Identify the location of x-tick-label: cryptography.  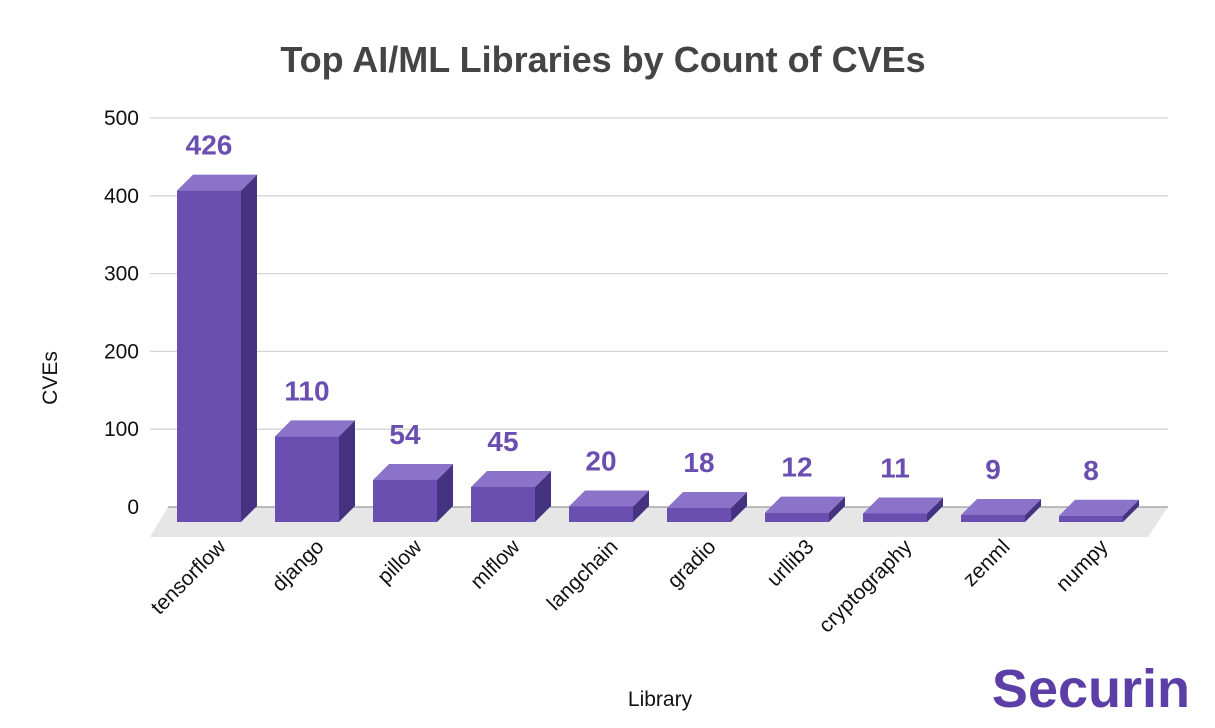
(865, 586).